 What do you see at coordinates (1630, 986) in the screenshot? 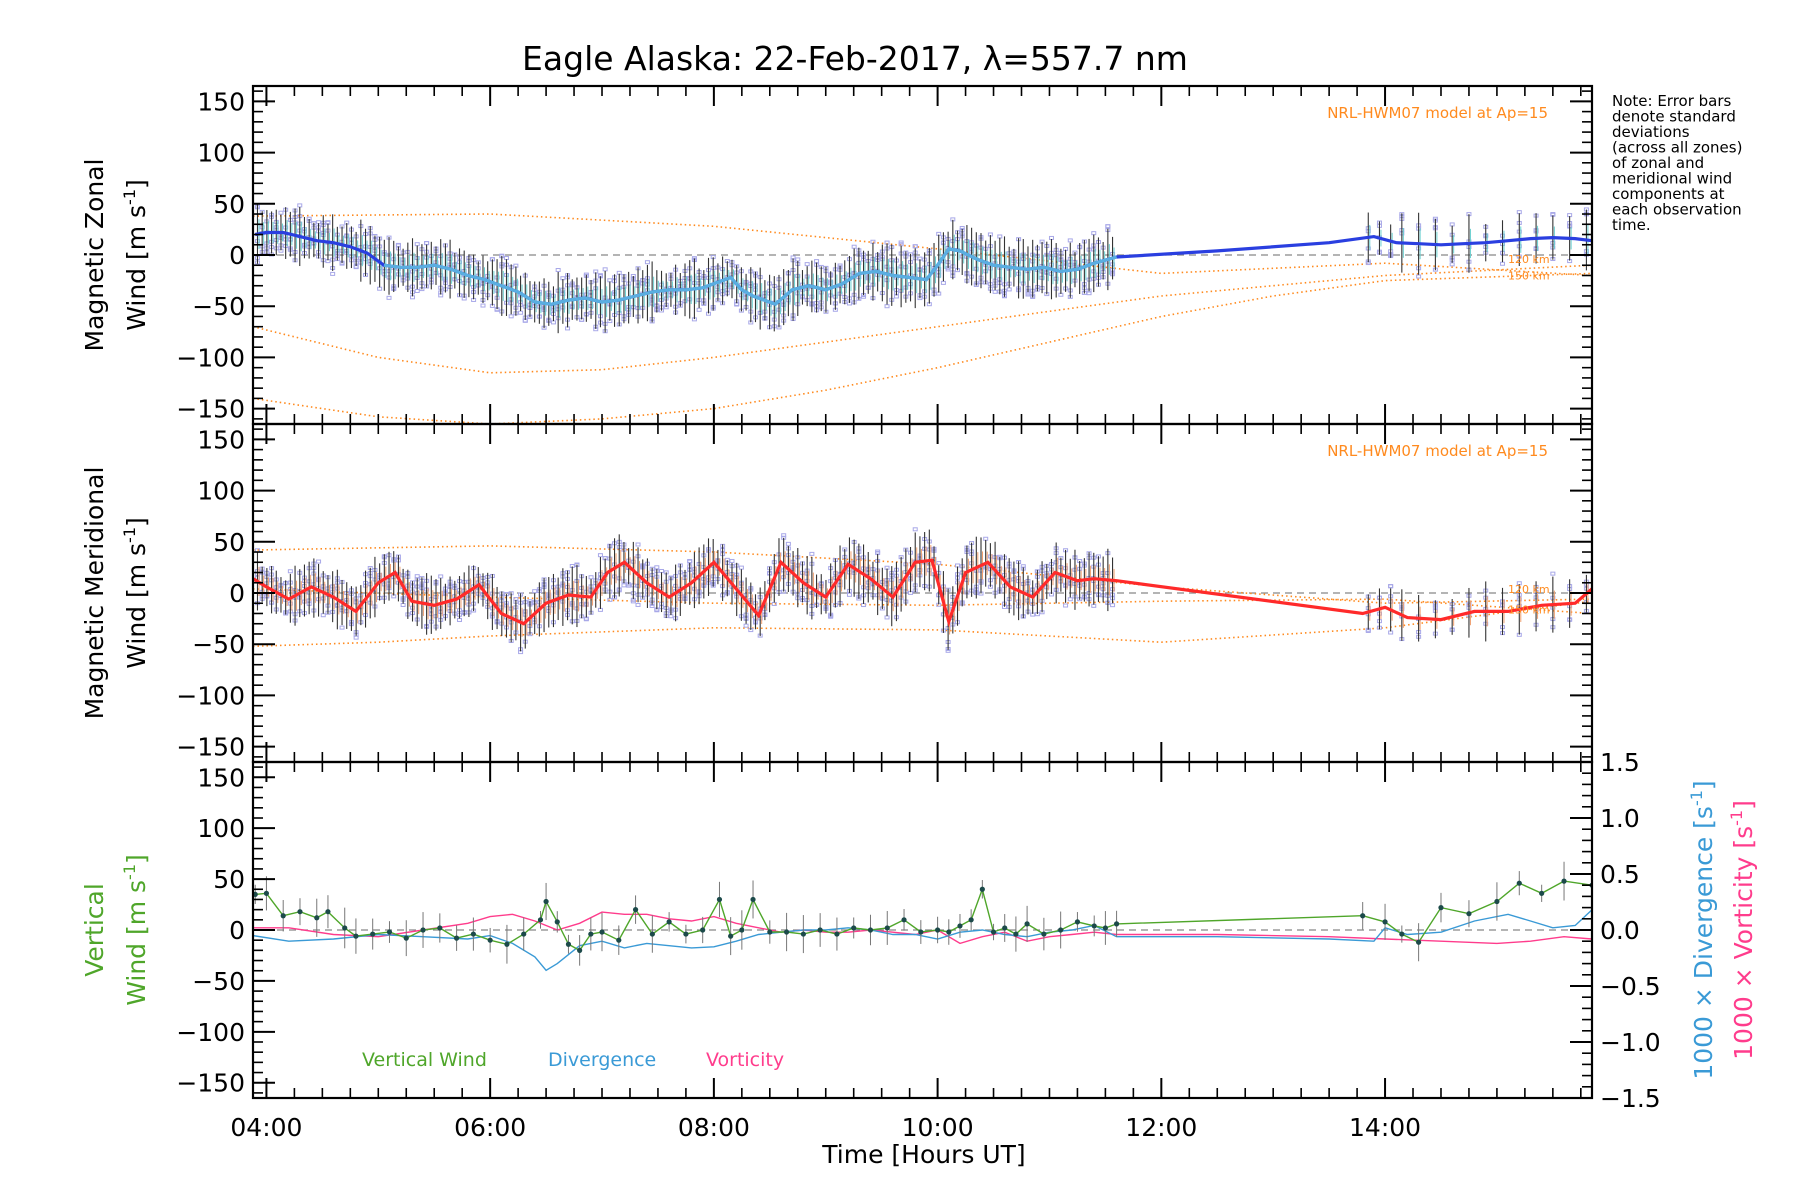
I see `y2-tick-label: −0.5` at bounding box center [1630, 986].